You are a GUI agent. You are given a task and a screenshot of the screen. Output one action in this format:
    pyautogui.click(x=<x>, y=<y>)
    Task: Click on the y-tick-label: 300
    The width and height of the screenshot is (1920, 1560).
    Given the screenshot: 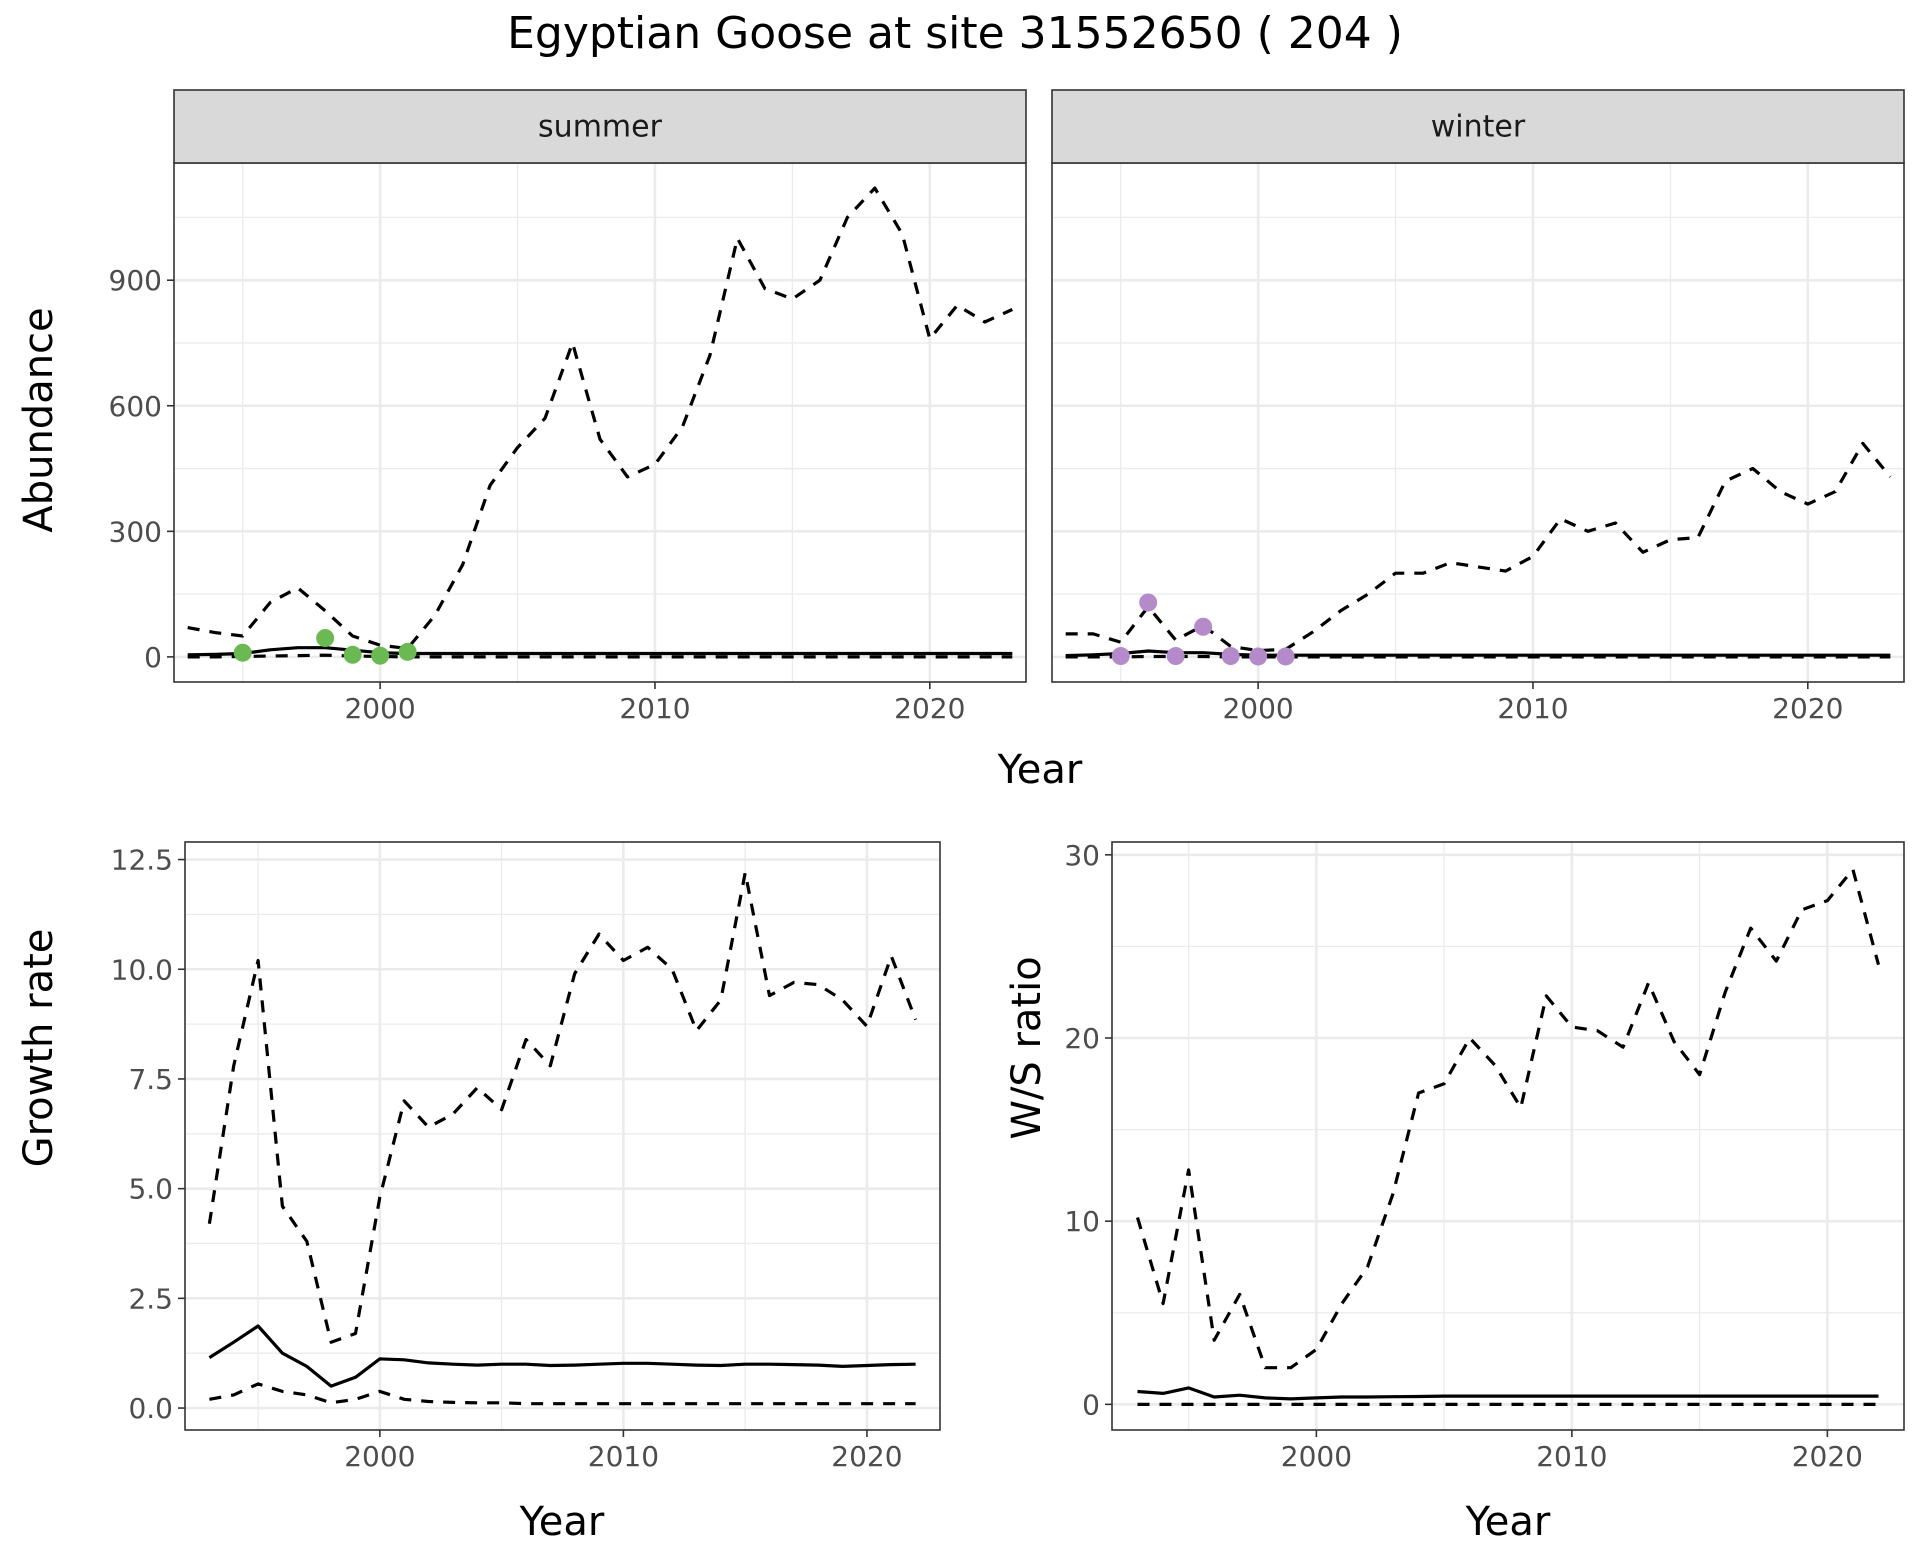 What is the action you would take?
    pyautogui.click(x=135, y=531)
    